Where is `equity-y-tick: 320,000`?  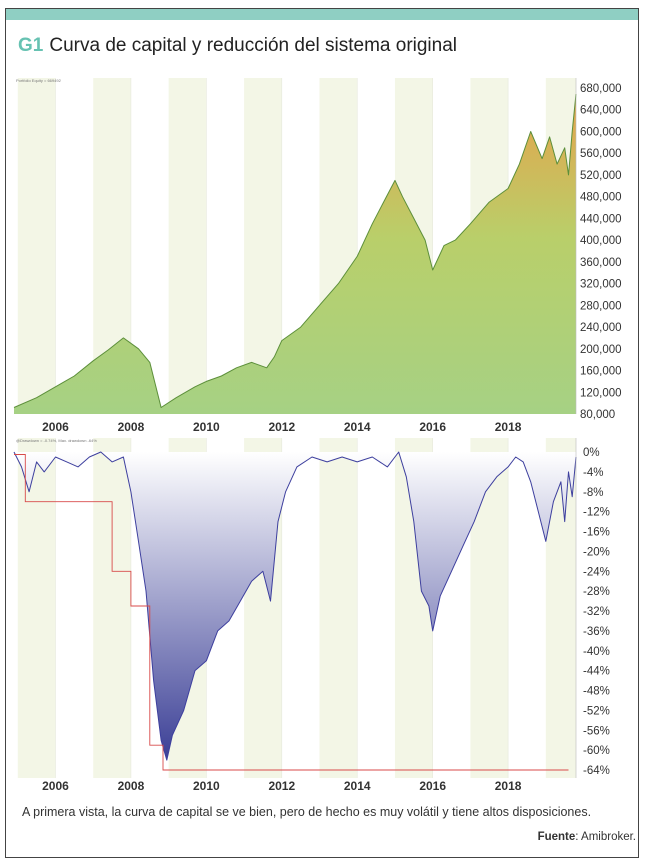 equity-y-tick: 320,000 is located at coordinates (601, 285).